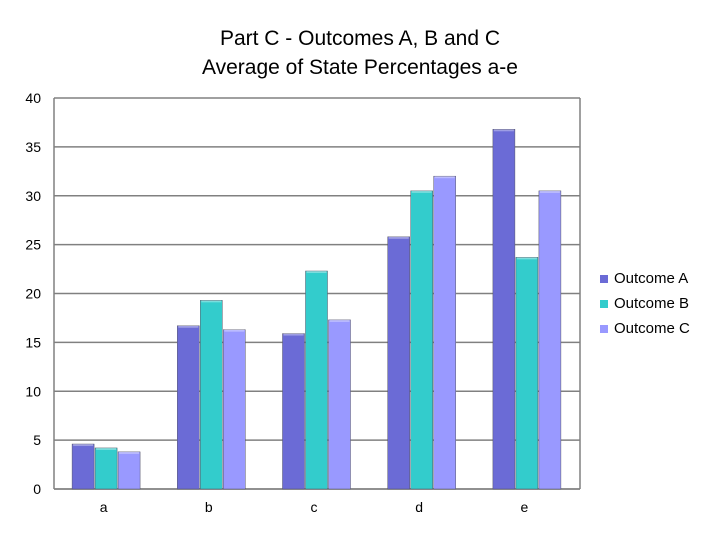  I want to click on y-tick-label: 20, so click(33, 294).